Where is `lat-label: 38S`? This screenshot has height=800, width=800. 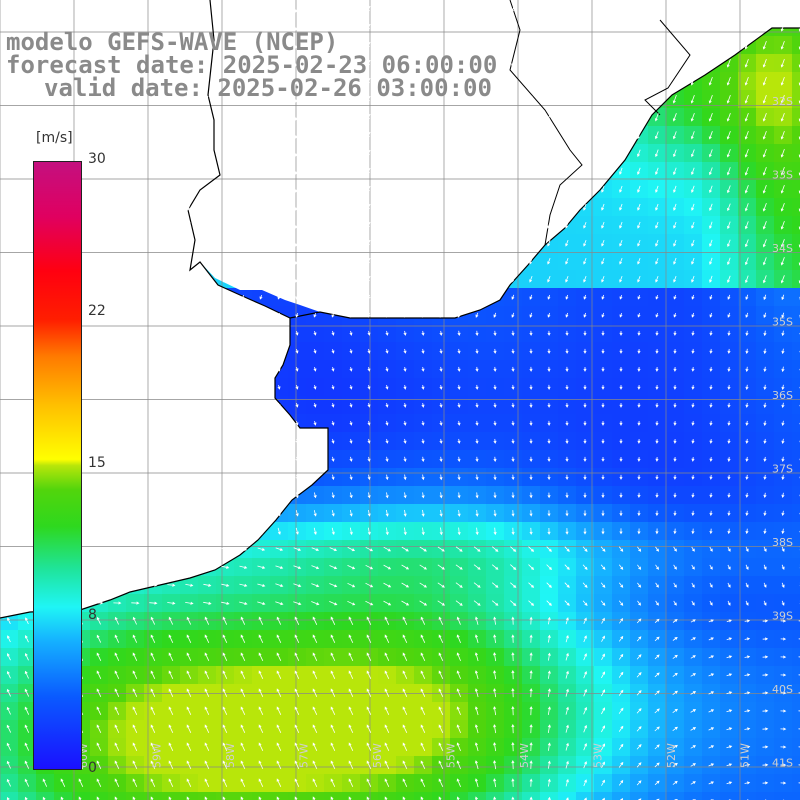
lat-label: 38S is located at coordinates (782, 542).